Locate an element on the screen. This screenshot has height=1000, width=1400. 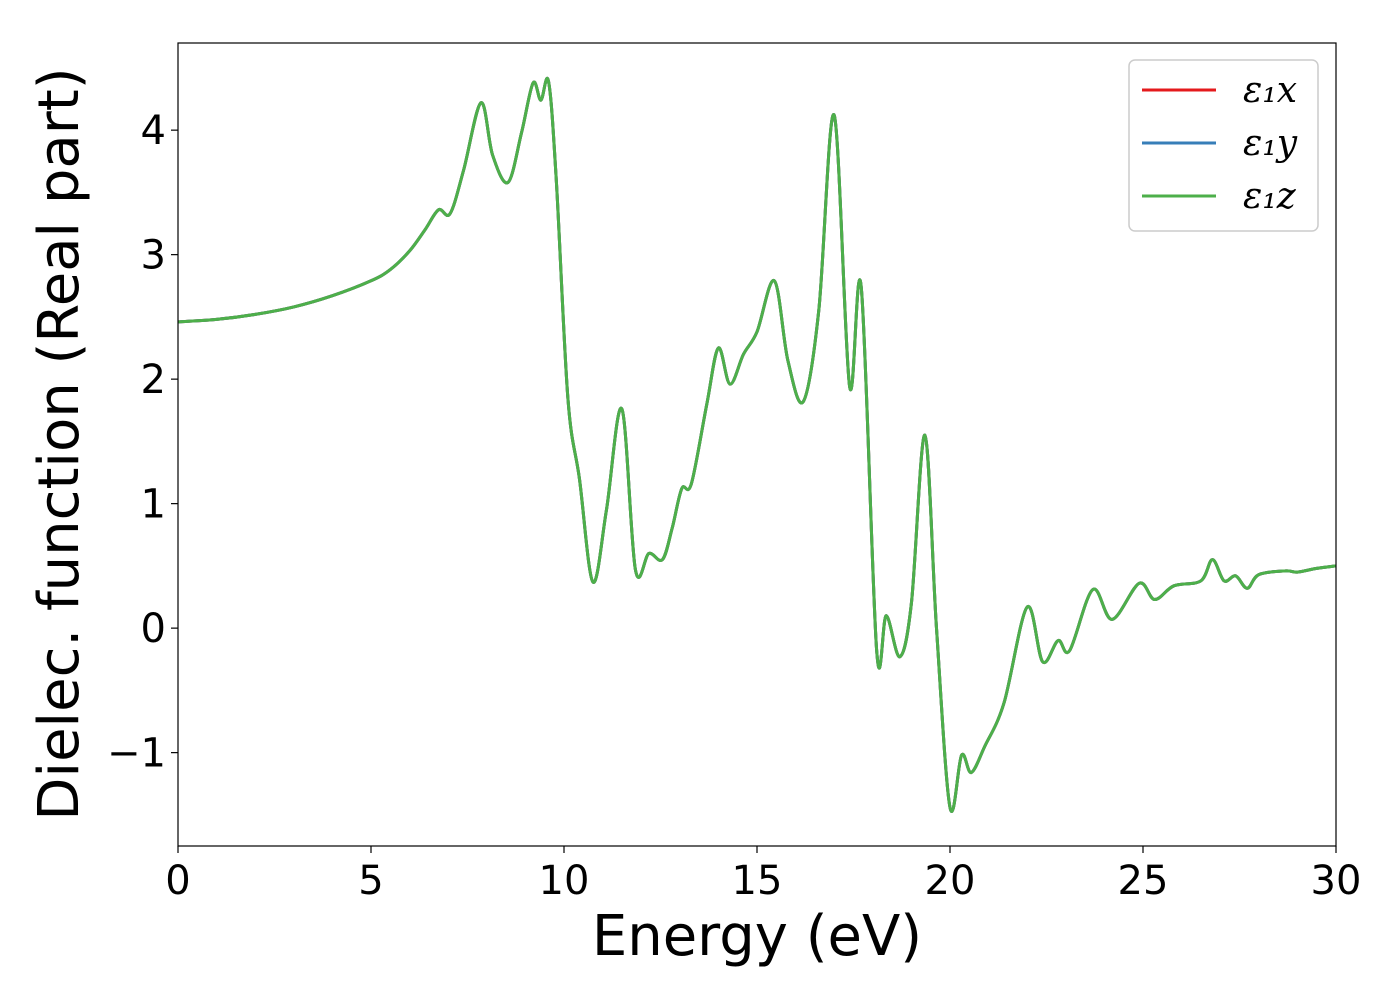
legend-label: ε₁y is located at coordinates (1270, 143).